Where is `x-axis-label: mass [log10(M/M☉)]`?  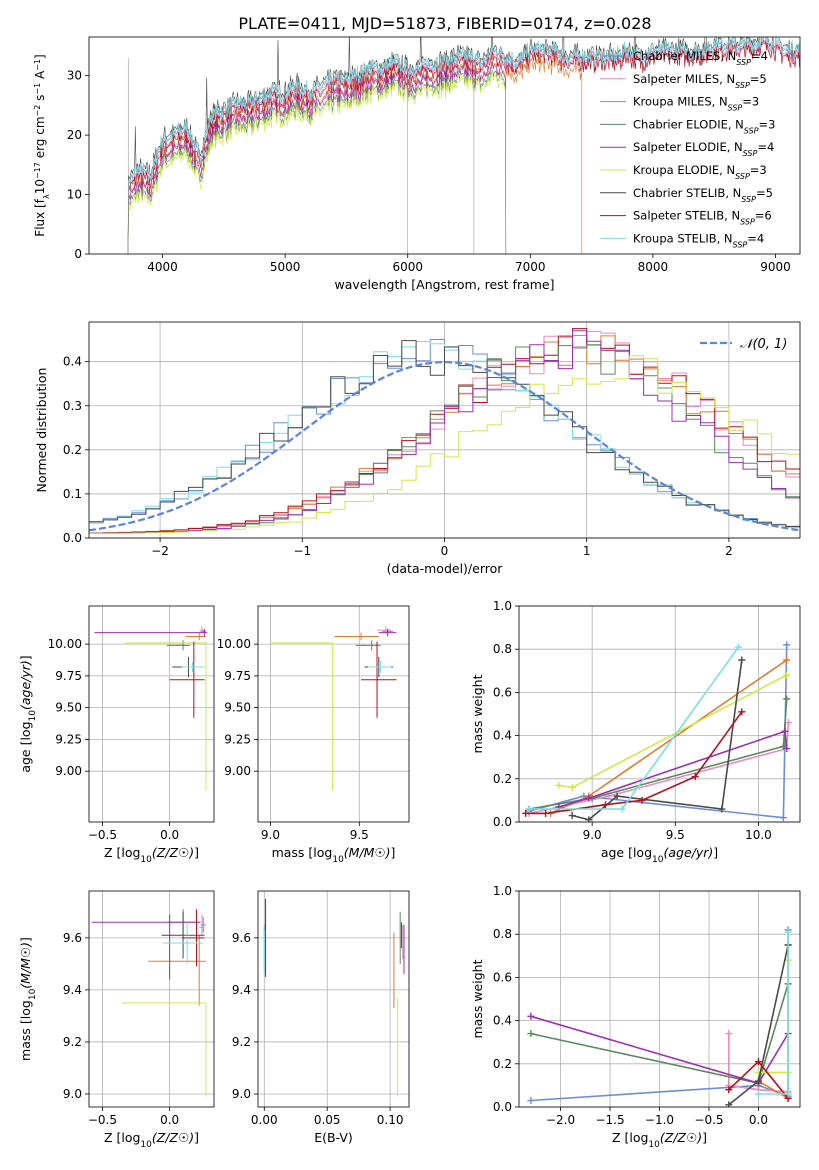
x-axis-label: mass [log10(M/M☉)] is located at coordinates (334, 855).